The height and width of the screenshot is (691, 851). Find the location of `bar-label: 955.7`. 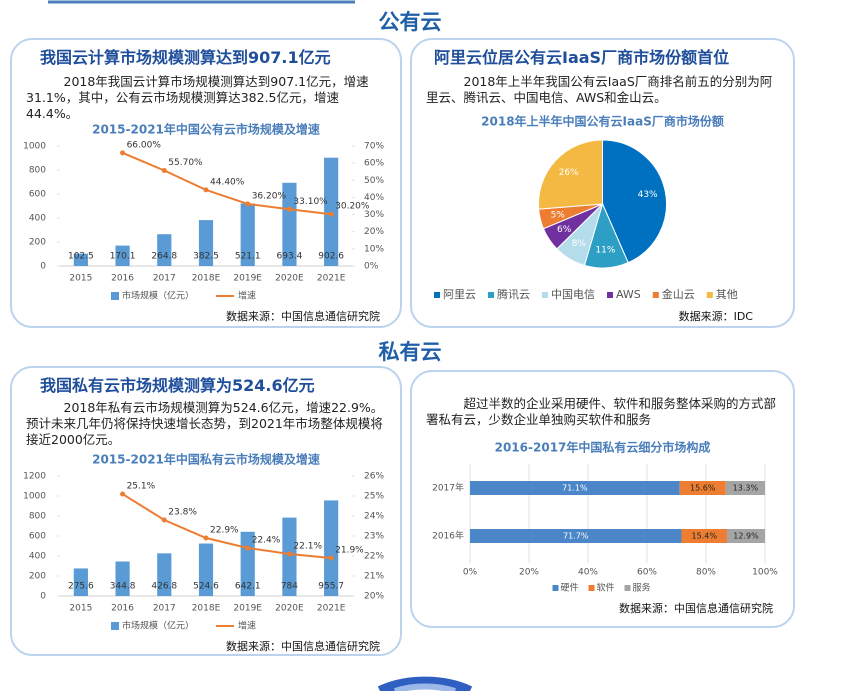

bar-label: 955.7 is located at coordinates (331, 587).